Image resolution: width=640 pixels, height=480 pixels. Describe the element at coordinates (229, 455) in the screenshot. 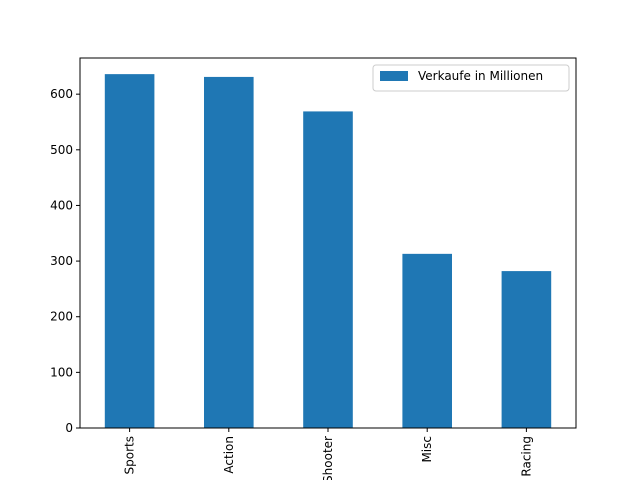

I see `x-tick-label-action: Action` at that location.